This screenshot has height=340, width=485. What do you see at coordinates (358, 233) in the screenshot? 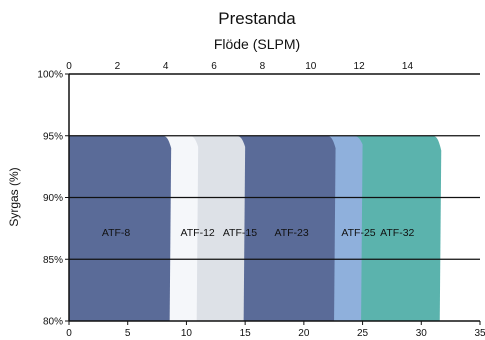
I see `band-label-atf-25: ATF-25` at bounding box center [358, 233].